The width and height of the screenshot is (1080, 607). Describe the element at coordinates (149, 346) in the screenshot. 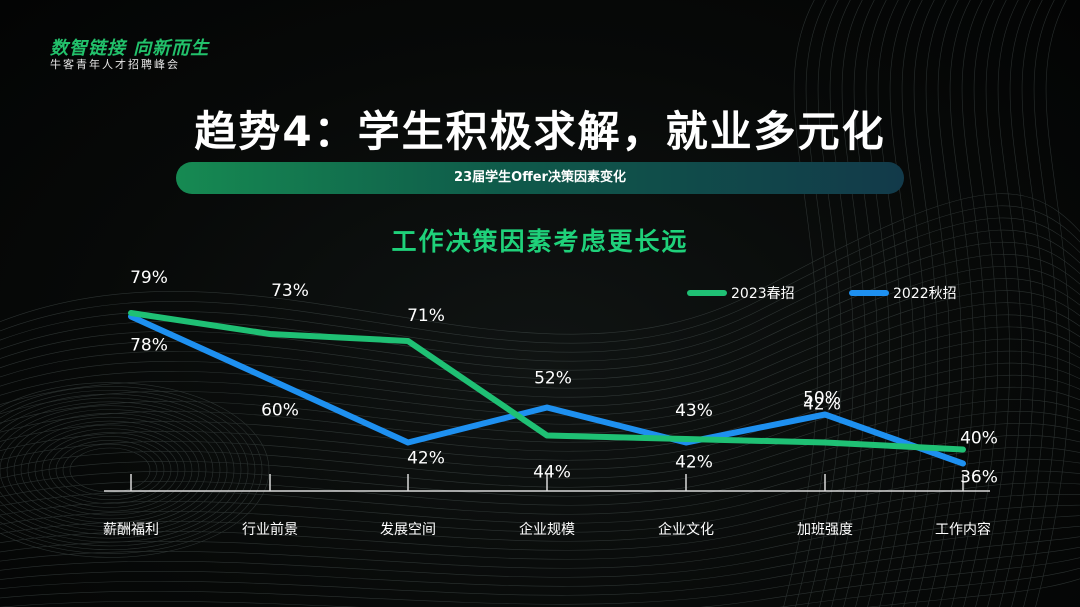

I see `data-label-2022-autumn: 78%` at that location.